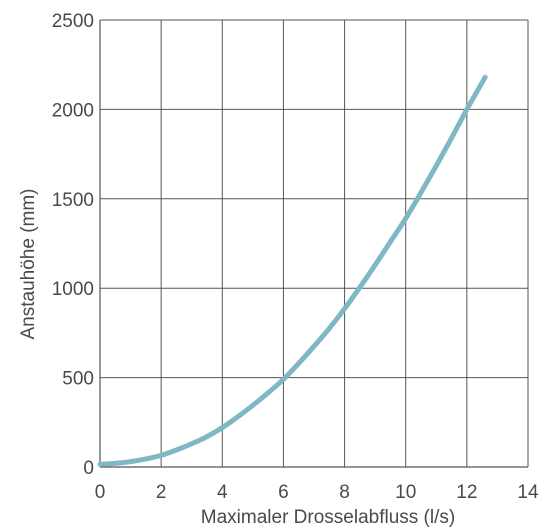 This screenshot has width=548, height=531. I want to click on x-tick-label: 6, so click(283, 492).